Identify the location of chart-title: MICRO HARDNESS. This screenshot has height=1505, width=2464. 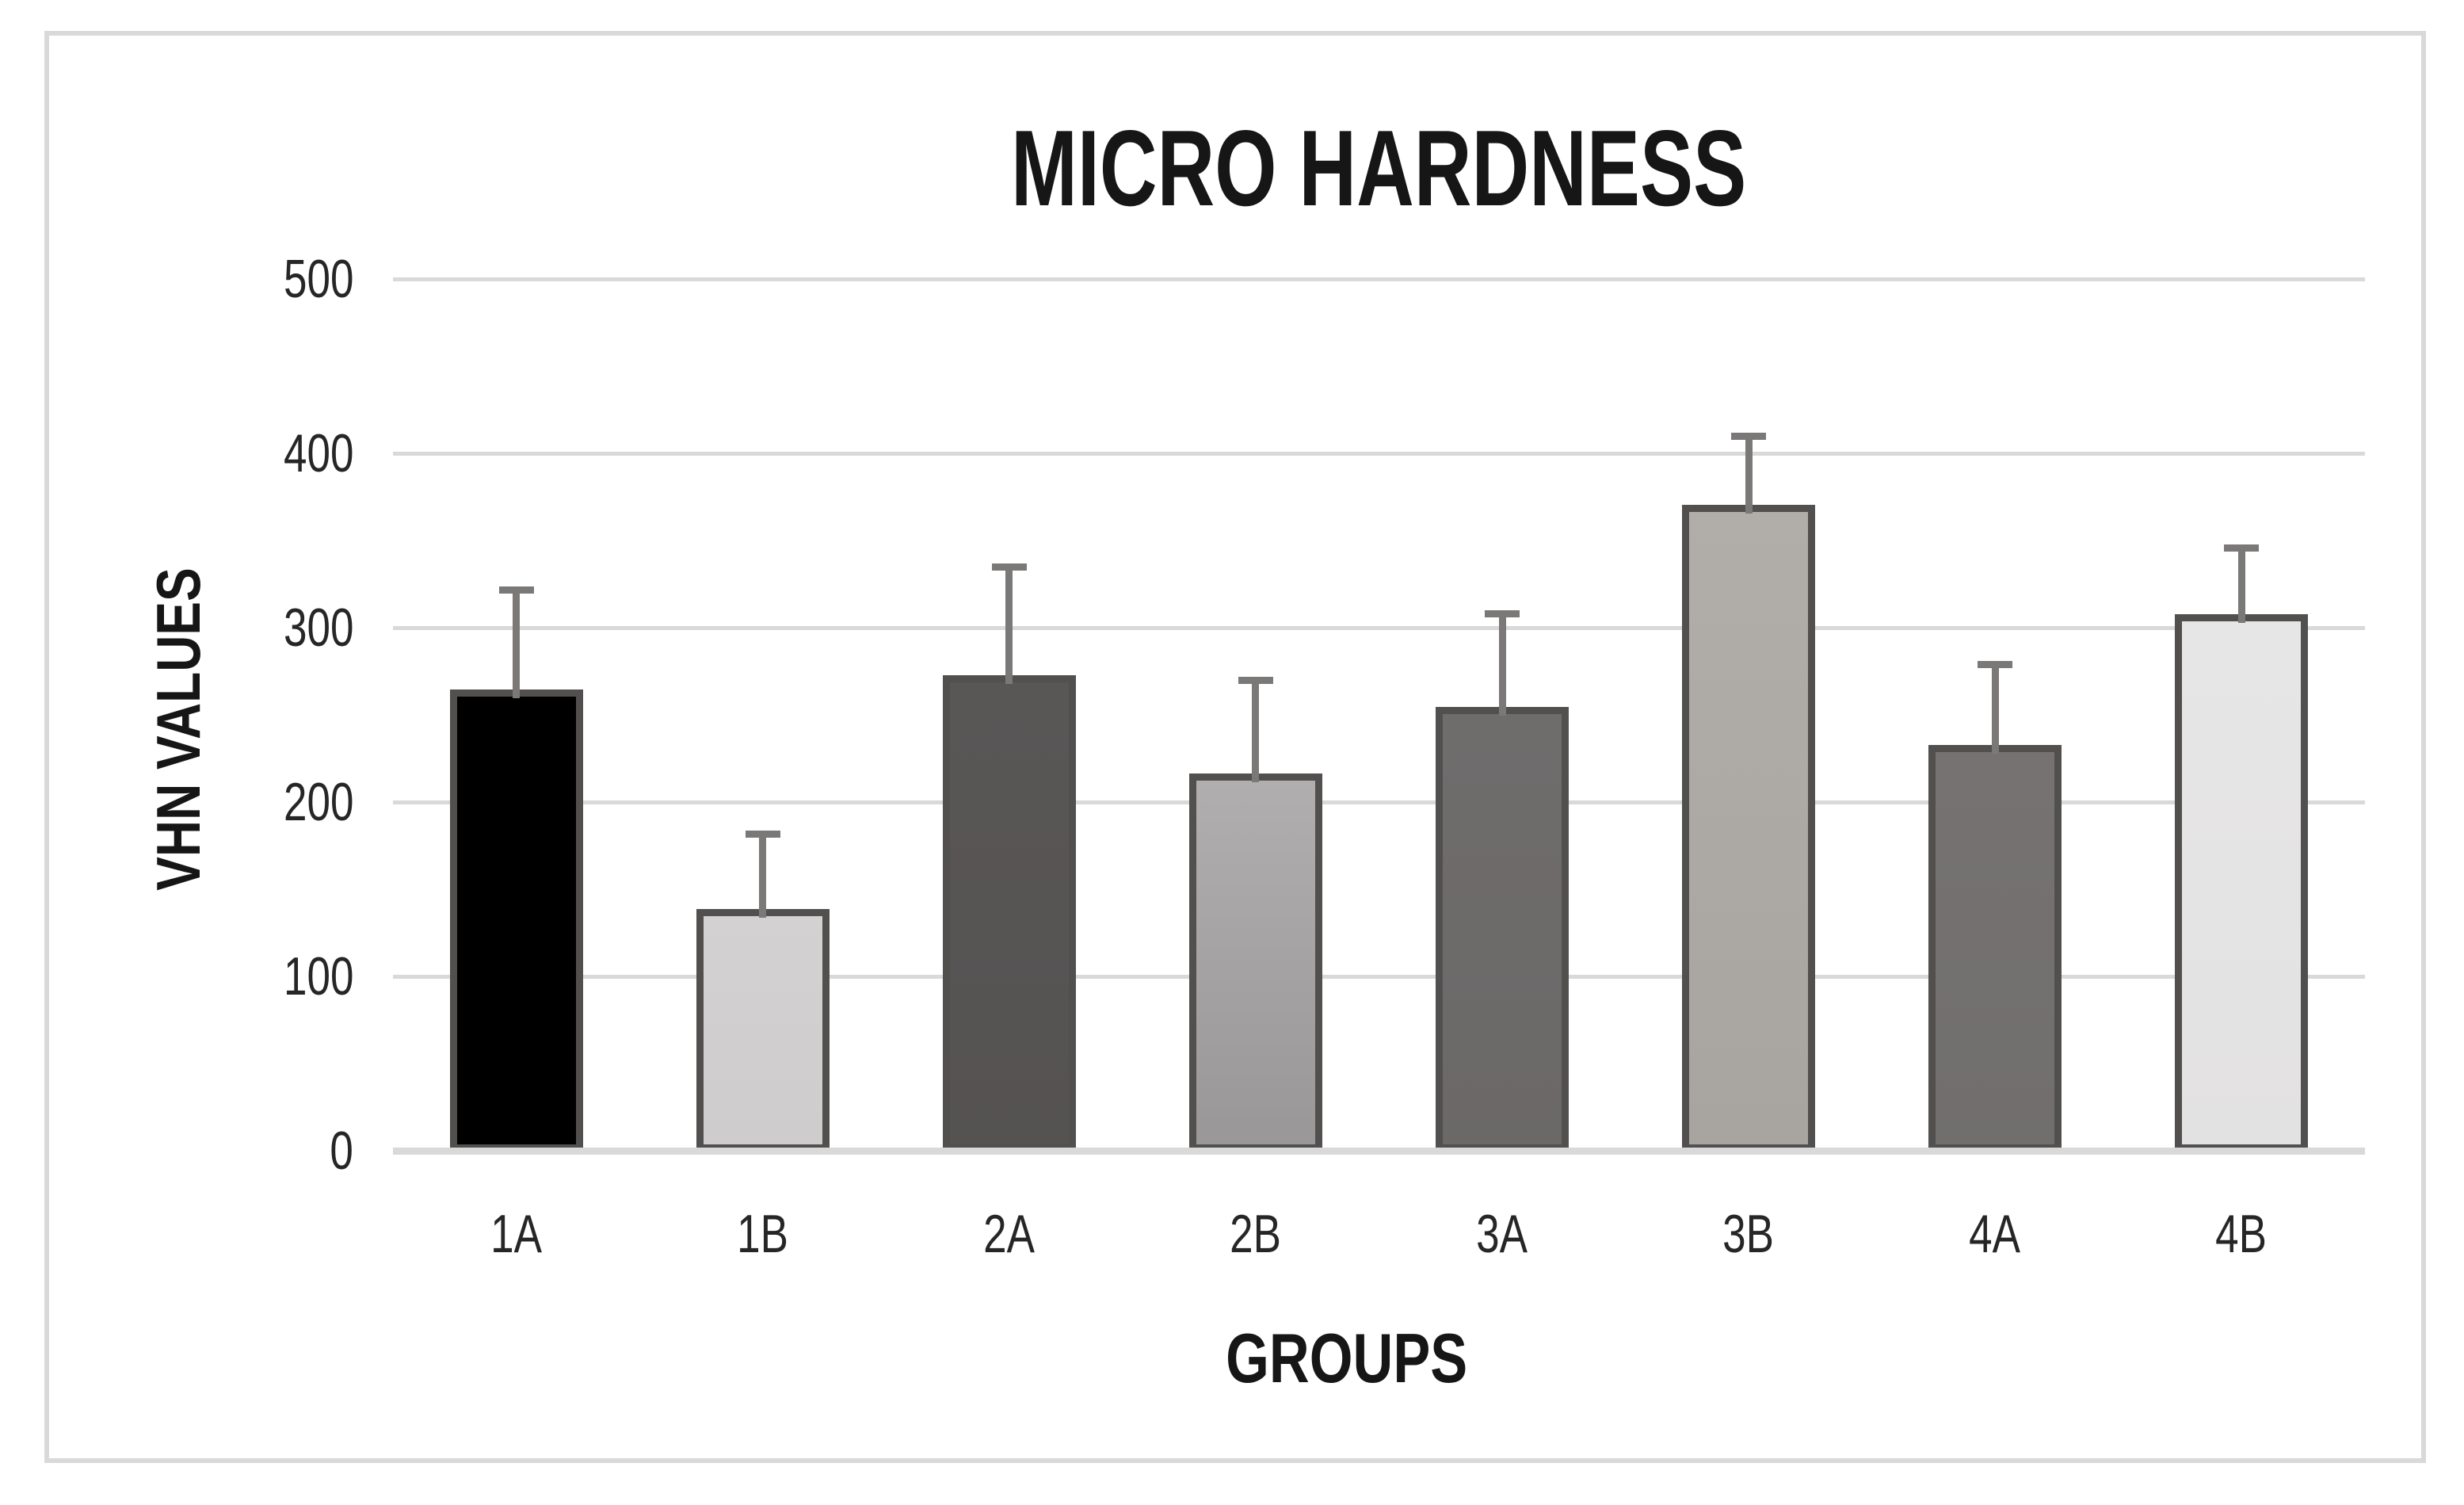
(1378, 168).